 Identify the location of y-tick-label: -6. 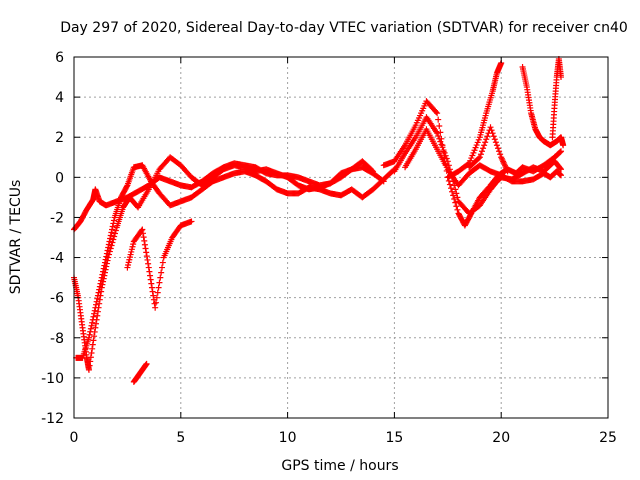
(57, 299).